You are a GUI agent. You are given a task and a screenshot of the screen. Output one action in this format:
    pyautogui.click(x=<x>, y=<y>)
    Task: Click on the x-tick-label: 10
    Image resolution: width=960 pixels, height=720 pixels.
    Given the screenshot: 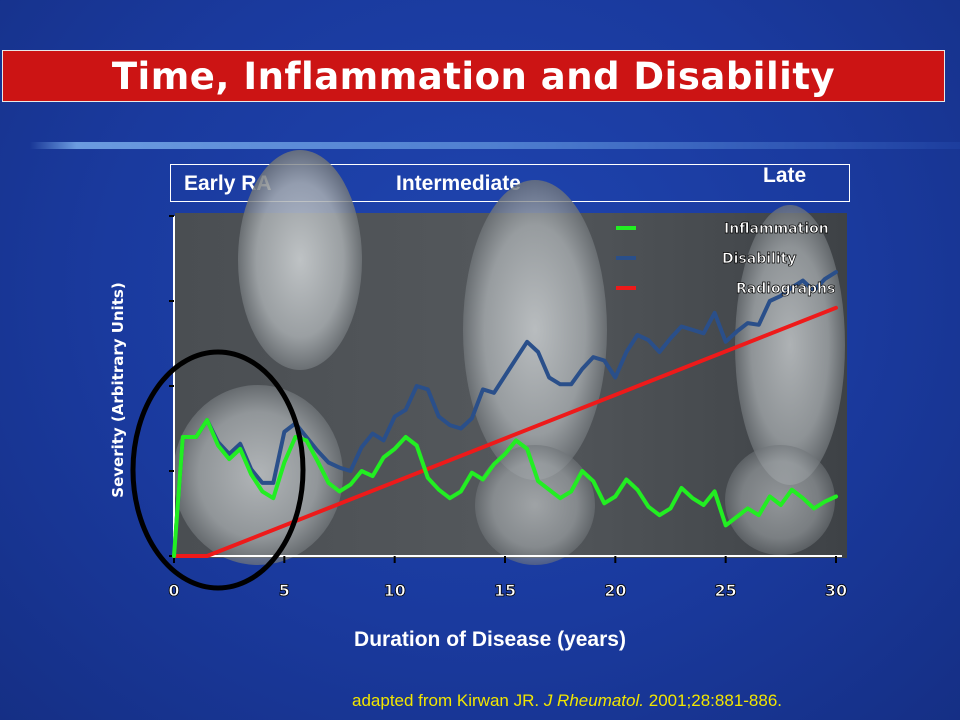 What is the action you would take?
    pyautogui.click(x=395, y=590)
    